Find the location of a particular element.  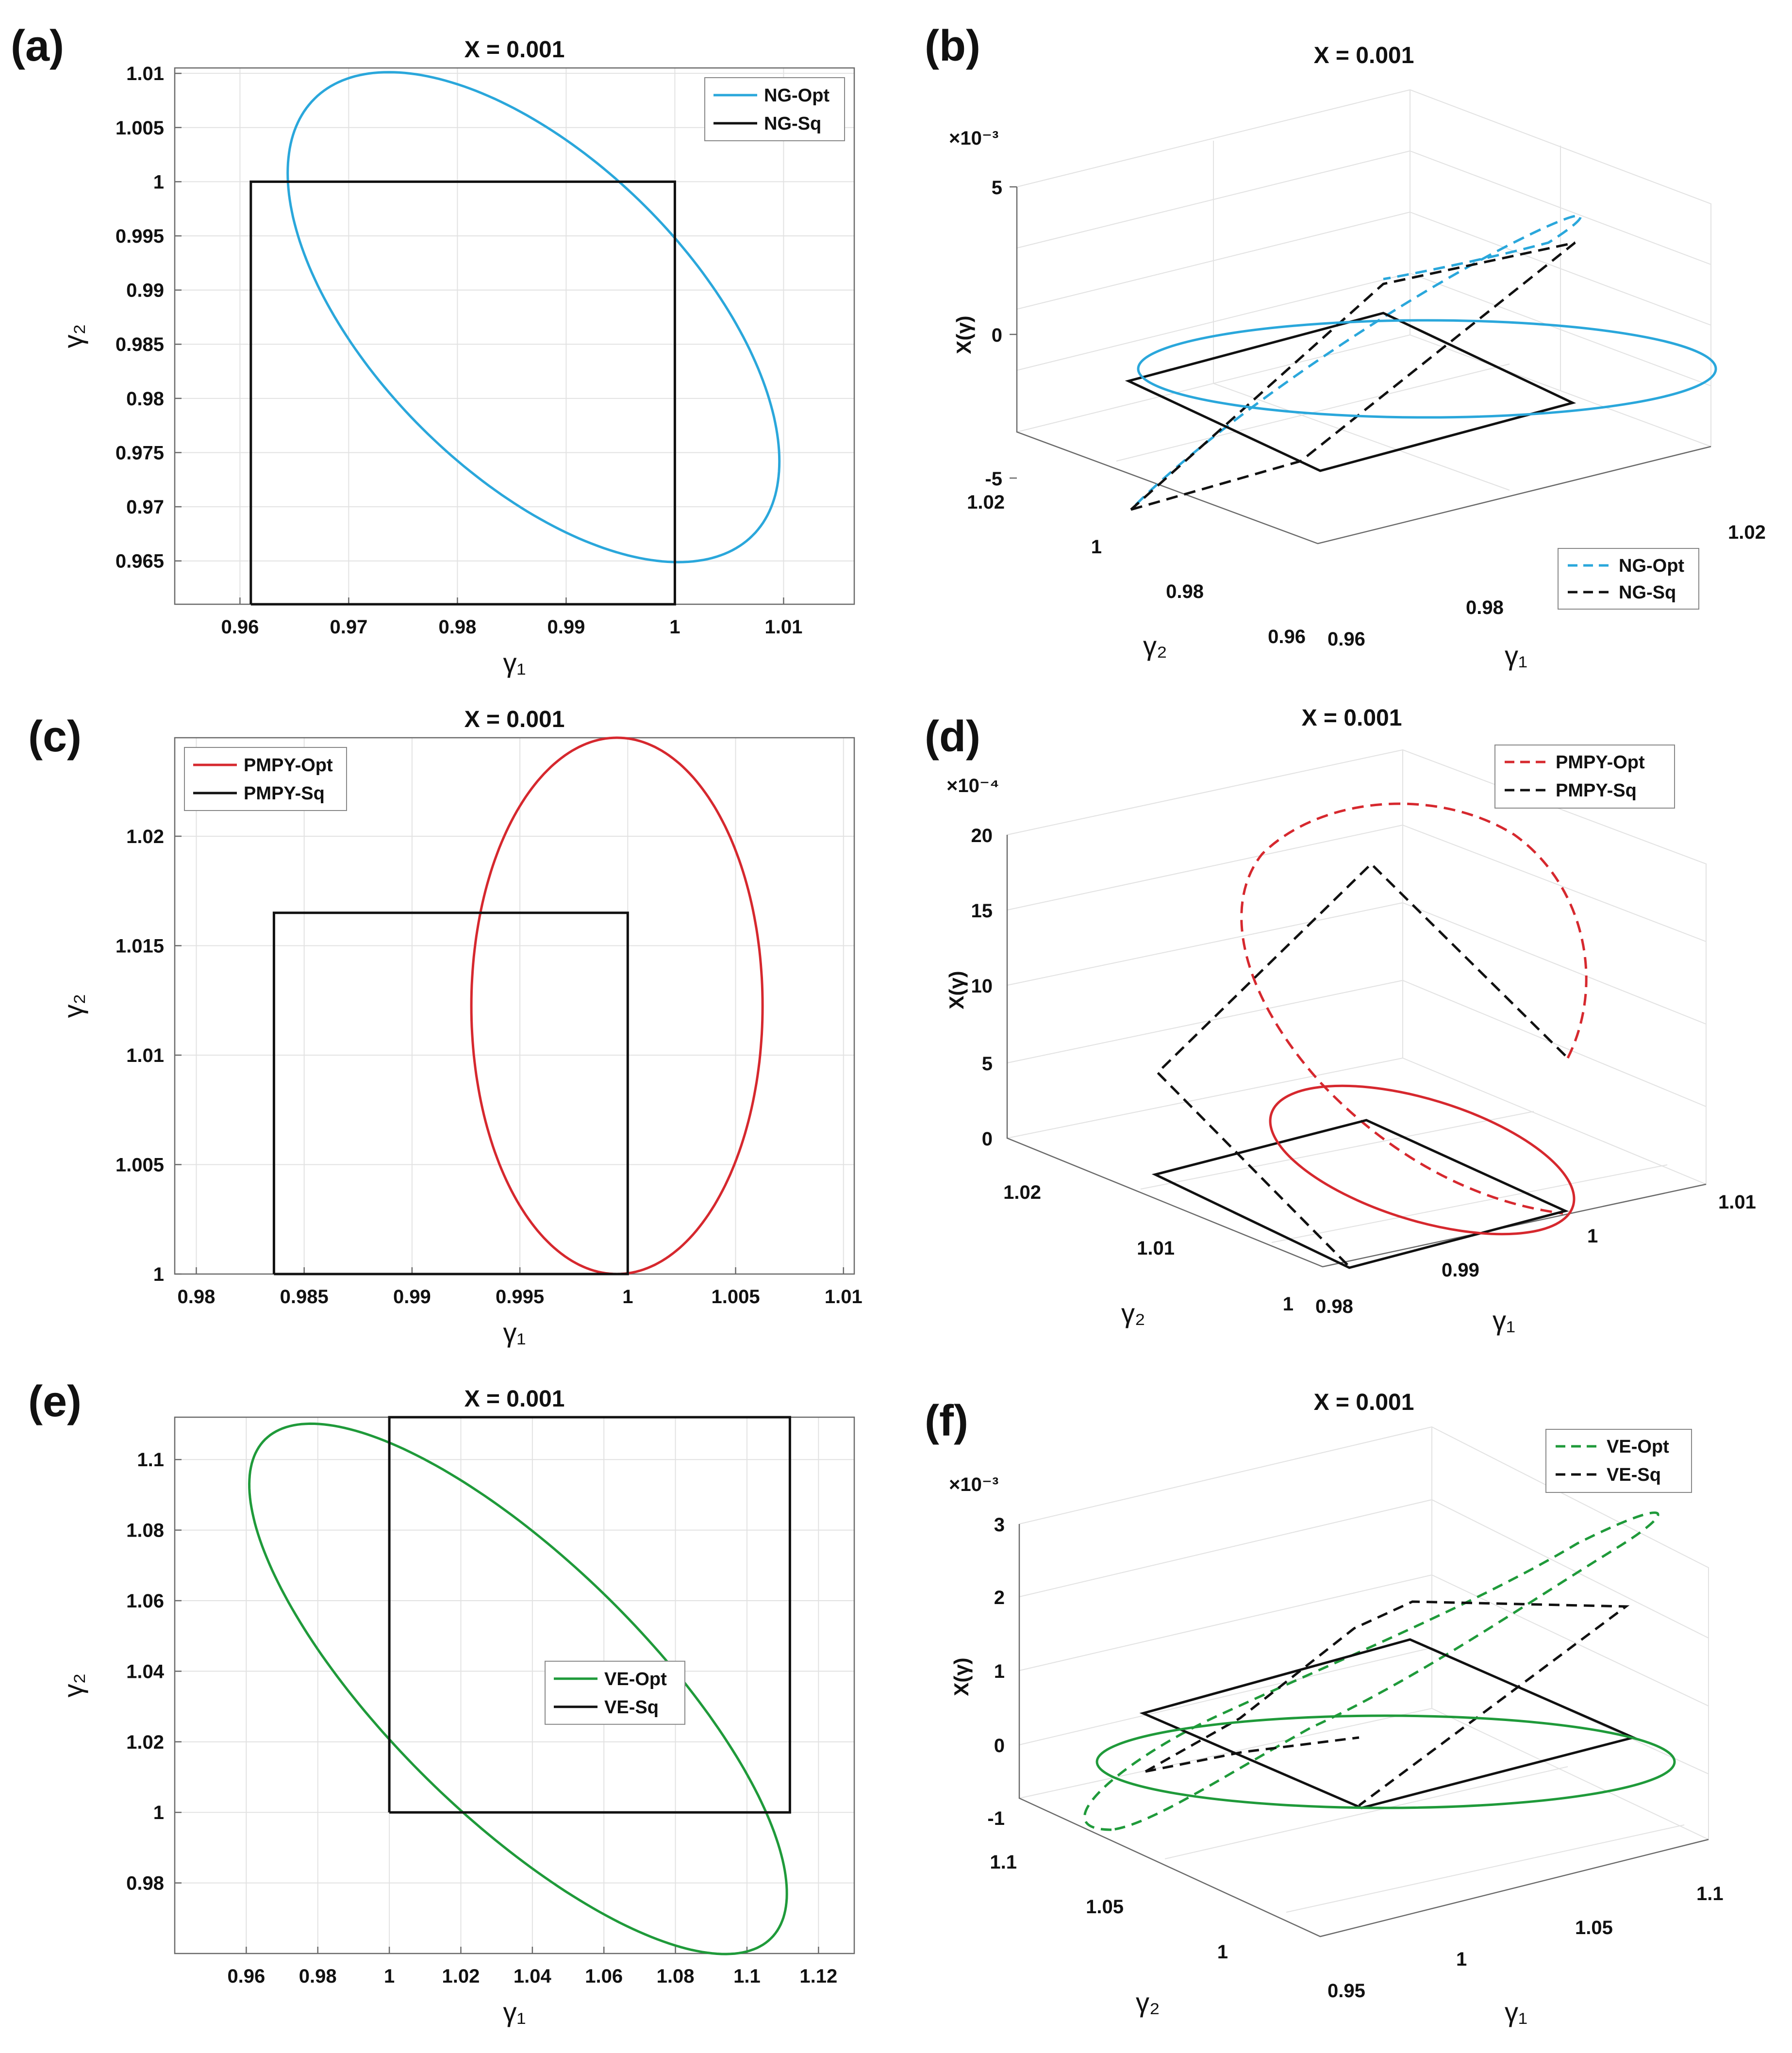

panel-label-f: (f) is located at coordinates (947, 1421).